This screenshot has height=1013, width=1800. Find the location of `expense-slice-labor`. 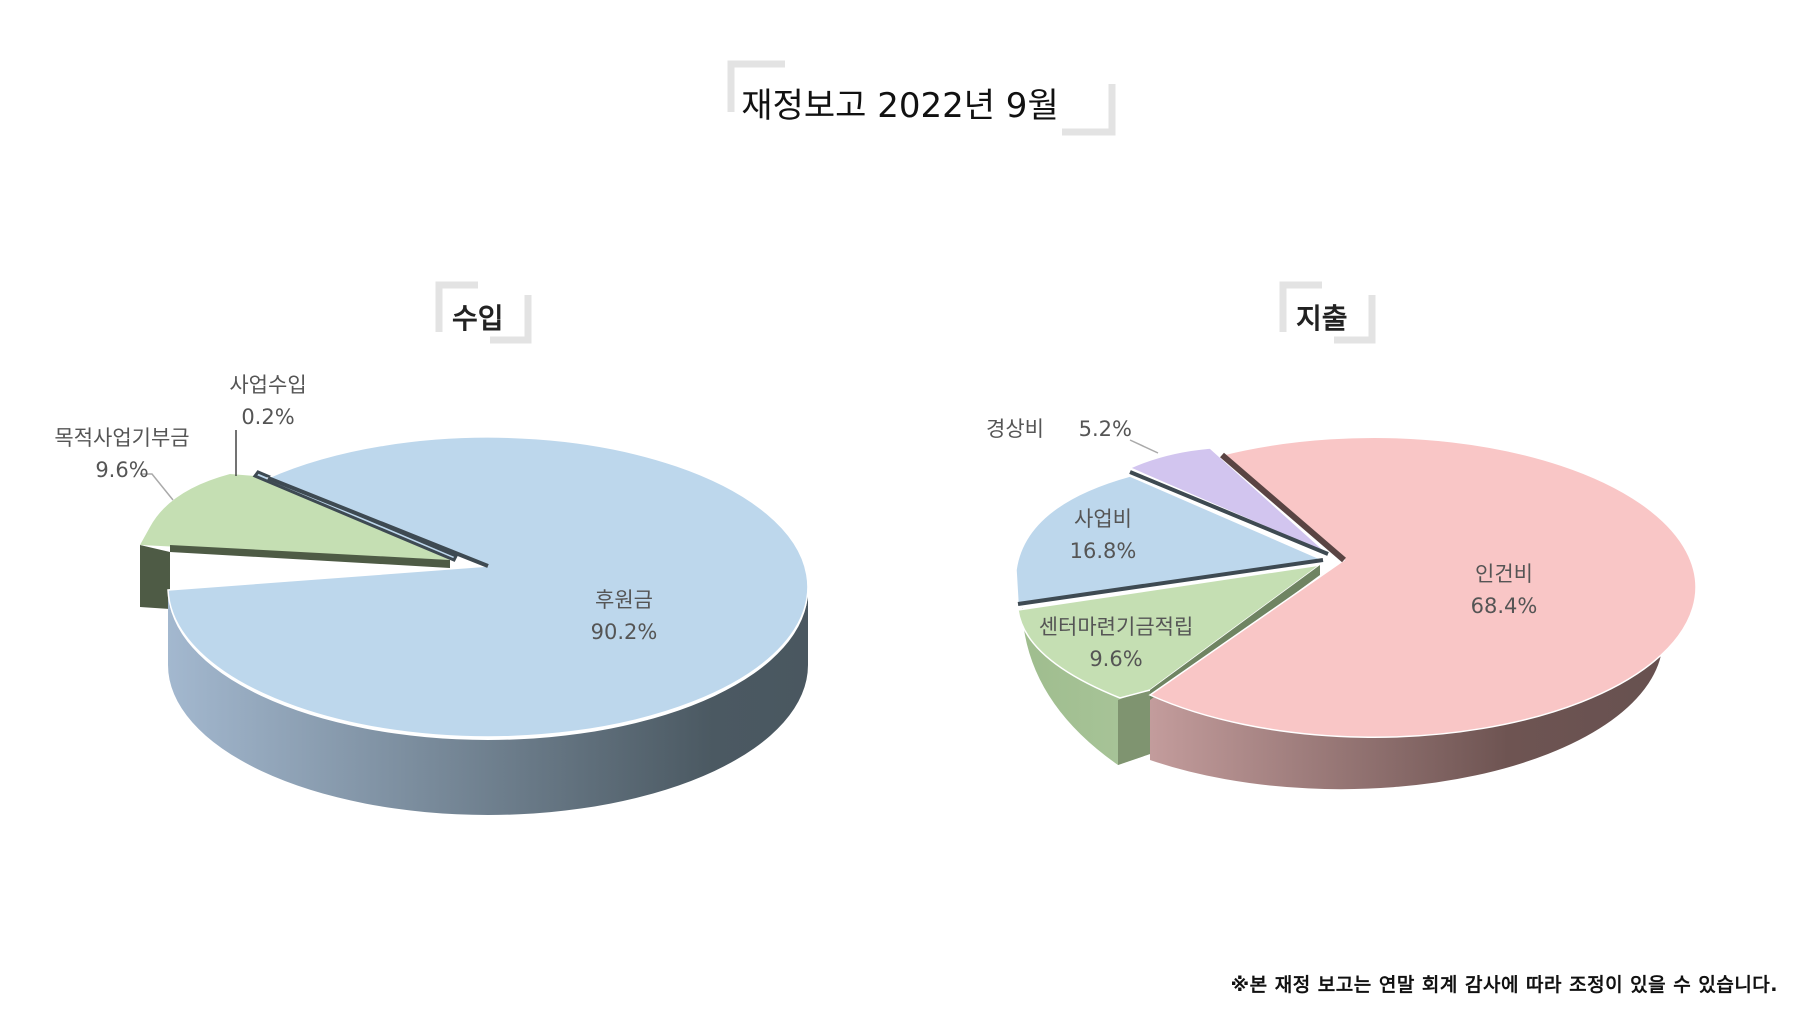

expense-slice-labor is located at coordinates (1422, 587).